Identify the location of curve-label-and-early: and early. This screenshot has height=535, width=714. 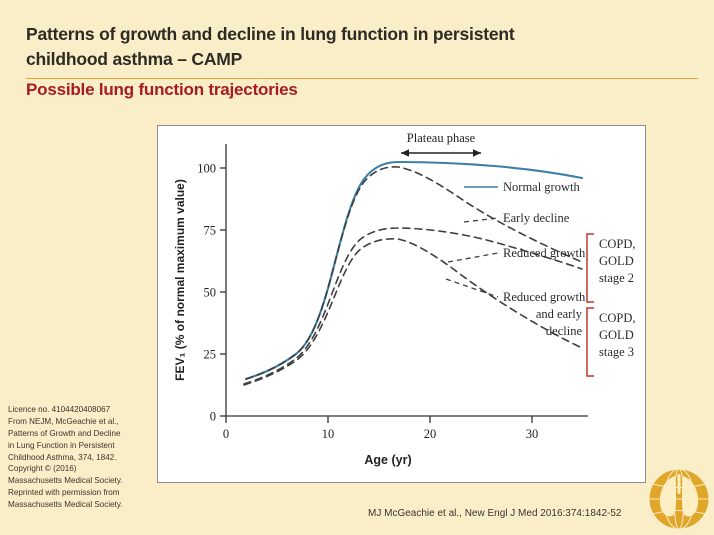
(559, 314).